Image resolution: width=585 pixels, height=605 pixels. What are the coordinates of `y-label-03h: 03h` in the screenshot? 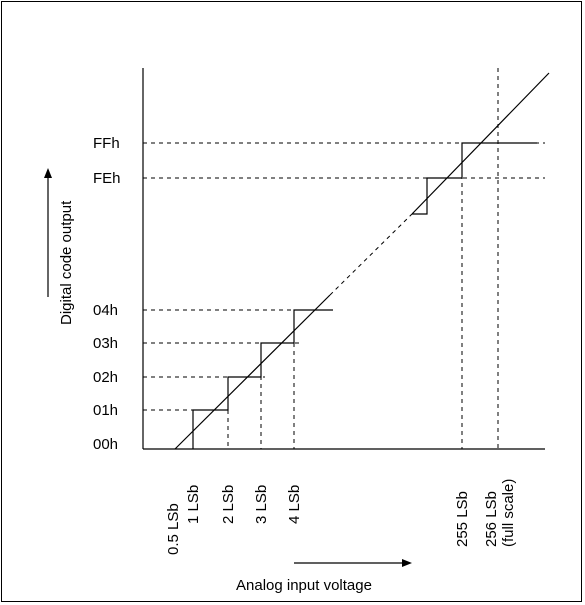 It's located at (105, 343).